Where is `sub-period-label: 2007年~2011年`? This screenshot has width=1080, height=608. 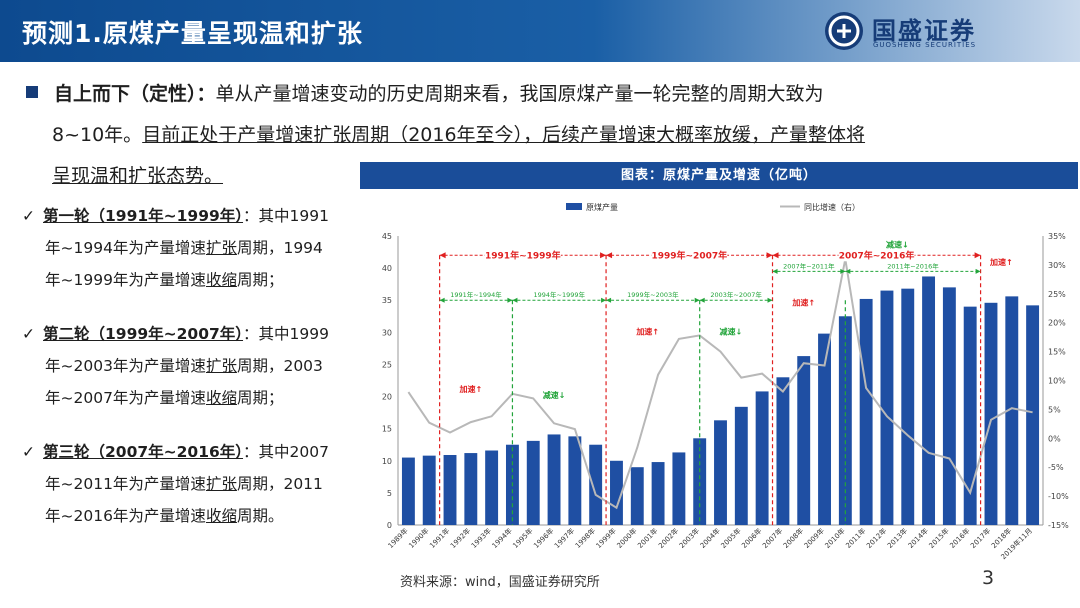 sub-period-label: 2007年~2011年 is located at coordinates (809, 265).